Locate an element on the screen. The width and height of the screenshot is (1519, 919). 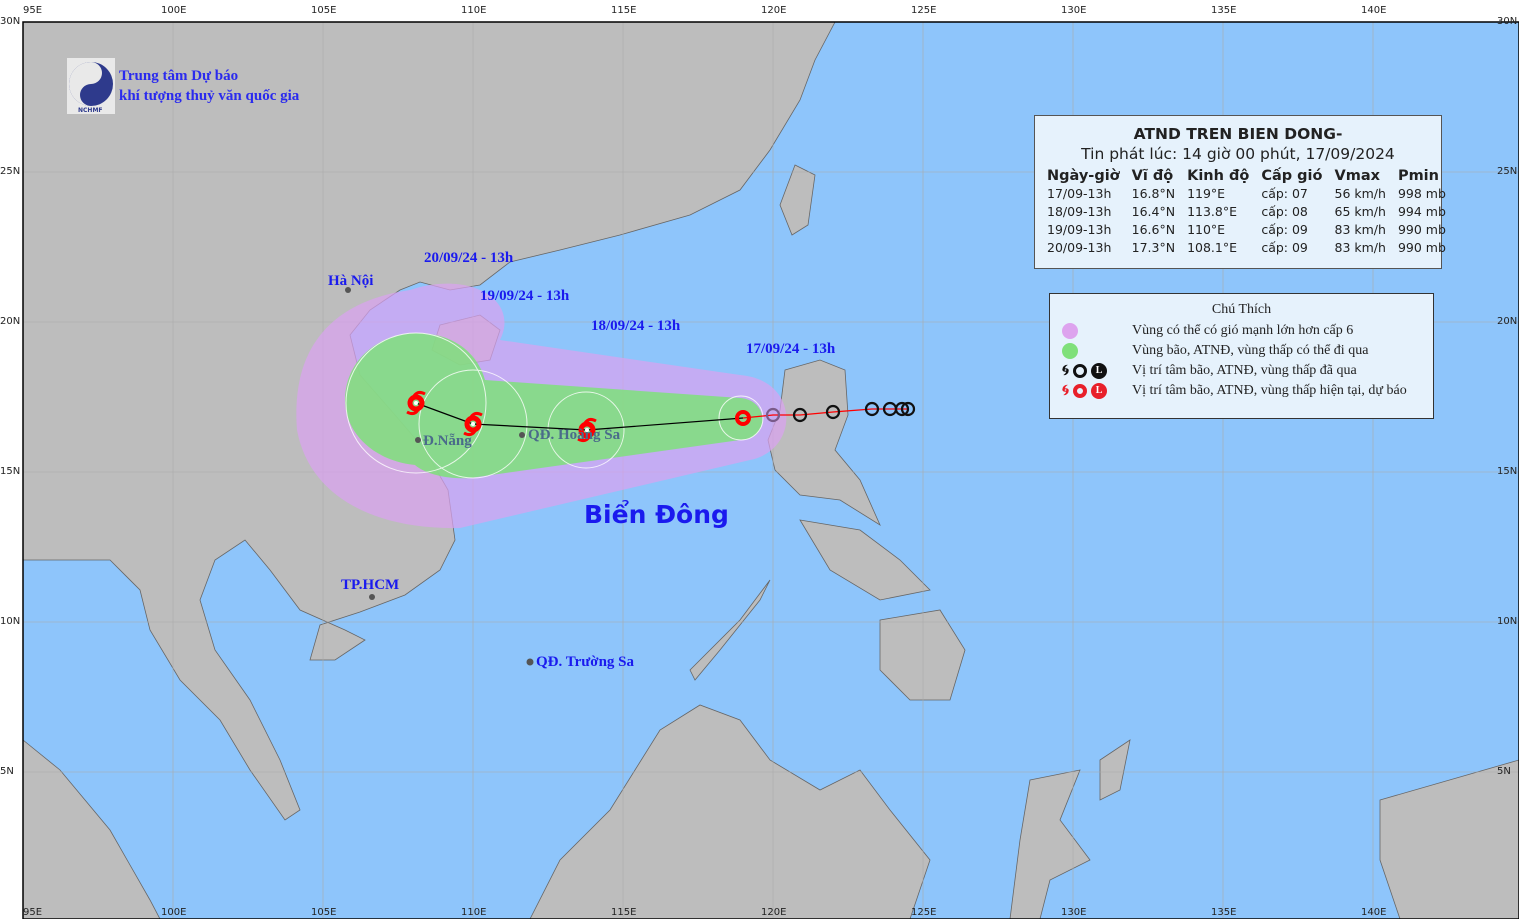
label-18-09: 18/09/24 - 13h is located at coordinates (636, 326).